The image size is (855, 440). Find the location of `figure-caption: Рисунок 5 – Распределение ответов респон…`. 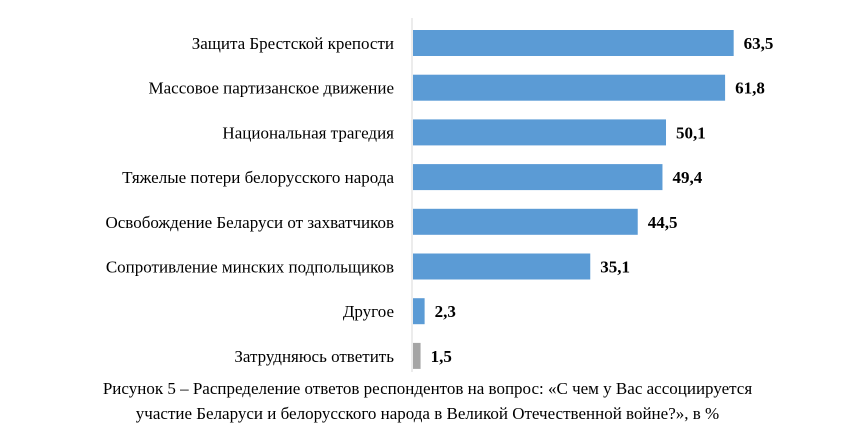

figure-caption: Рисунок 5 – Распределение ответов респон… is located at coordinates (427, 401).